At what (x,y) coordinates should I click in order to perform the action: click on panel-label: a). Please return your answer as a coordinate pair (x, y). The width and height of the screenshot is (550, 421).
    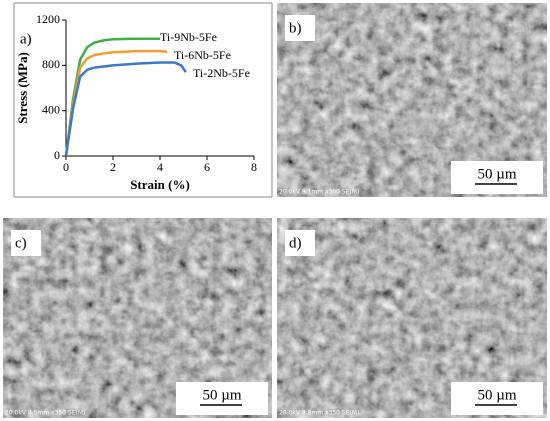
    Looking at the image, I should click on (26, 39).